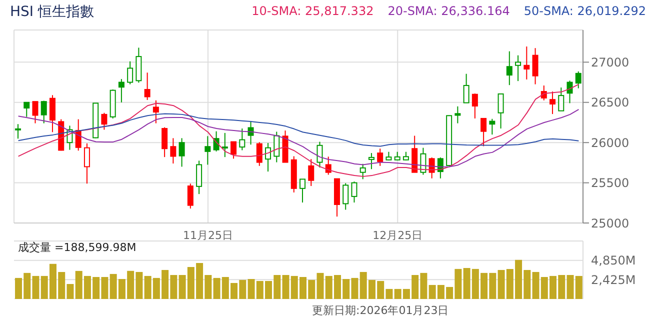  I want to click on x-tick-label: 11月25日, so click(207, 235).